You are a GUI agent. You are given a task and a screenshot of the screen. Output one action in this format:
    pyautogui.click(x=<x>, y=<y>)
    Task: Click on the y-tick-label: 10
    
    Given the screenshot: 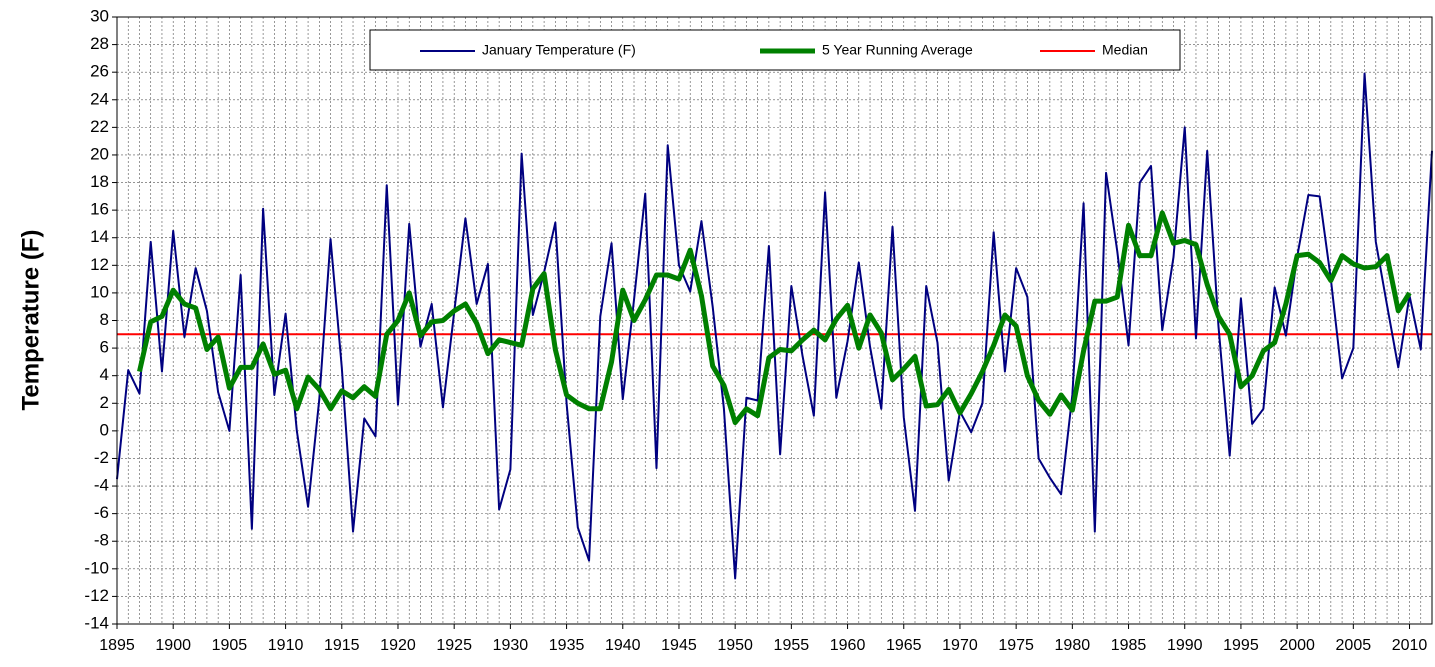 What is the action you would take?
    pyautogui.click(x=99, y=291)
    